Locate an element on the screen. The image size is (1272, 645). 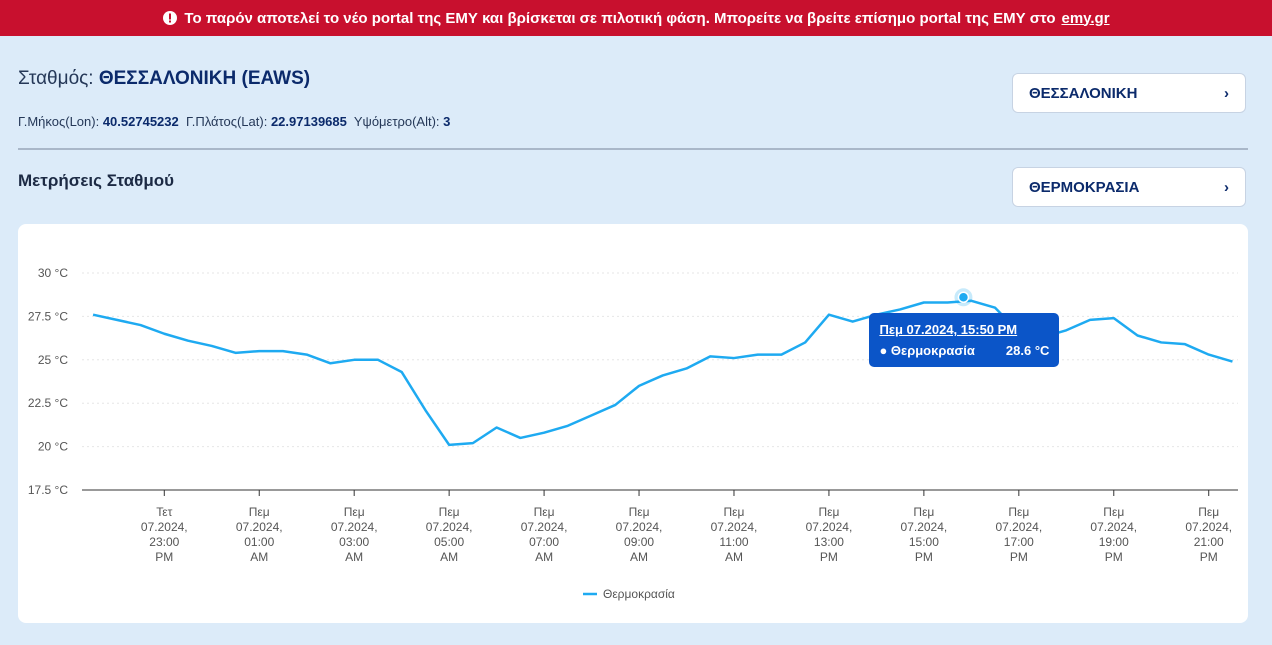
station-name: ΘΕΣΣΑΛΟΝΙΚΗ (EAWS) is located at coordinates (204, 78).